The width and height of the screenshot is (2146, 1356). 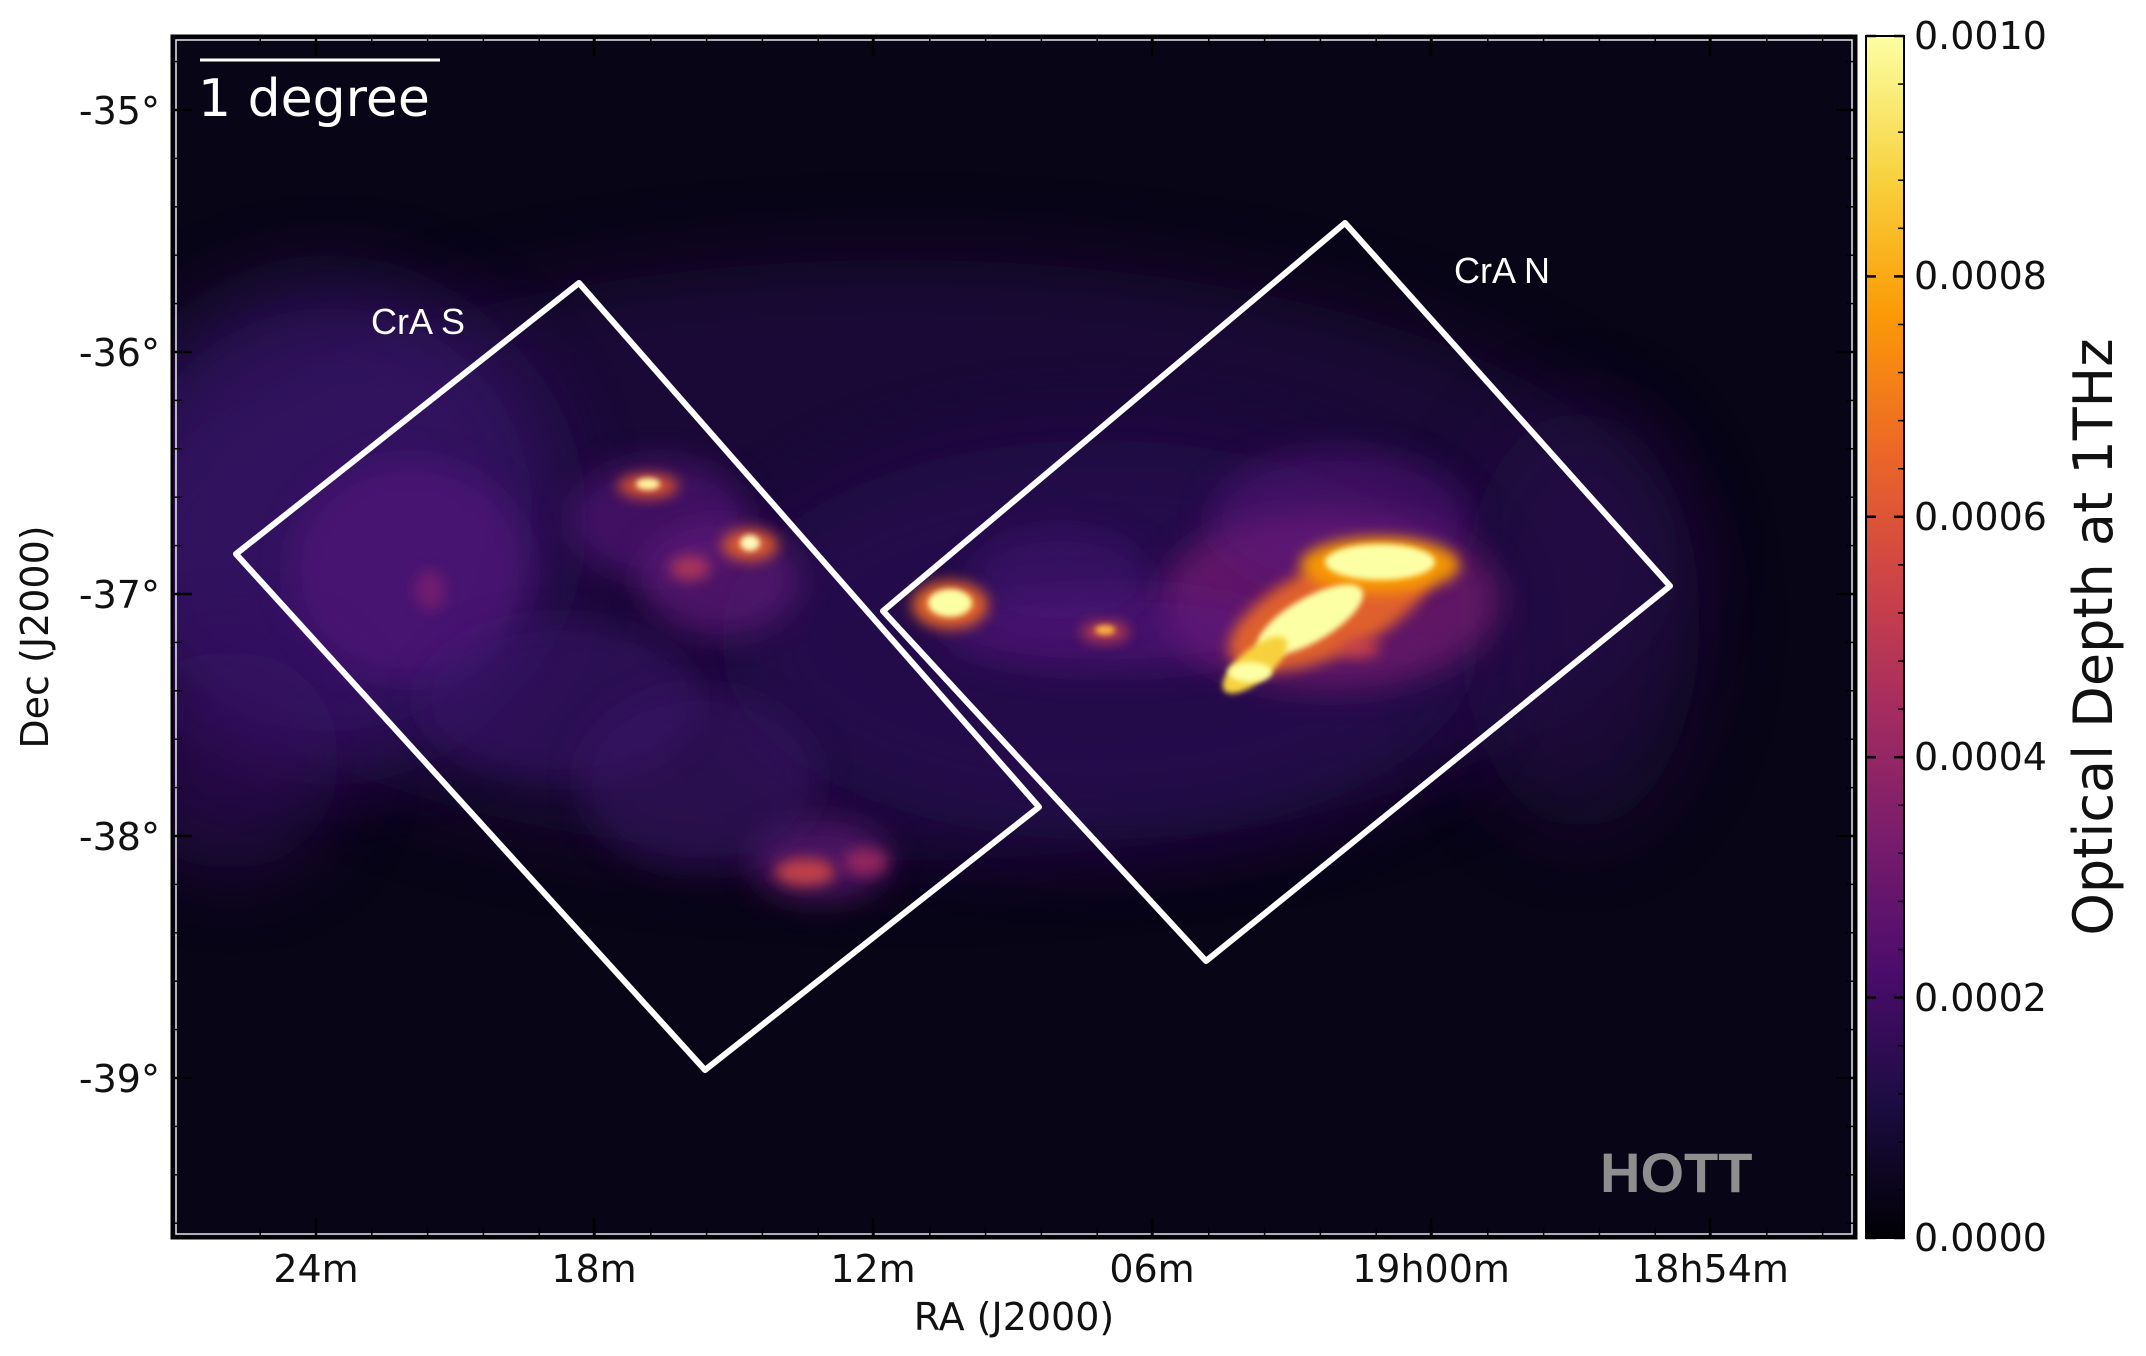 I want to click on dec-tick-label: -38°, so click(x=119, y=837).